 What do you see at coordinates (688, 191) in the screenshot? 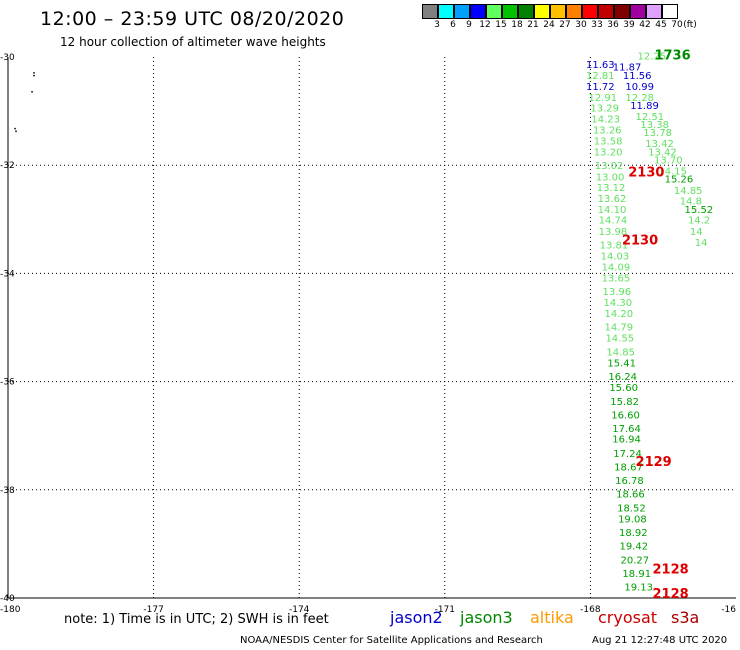
I see `wave-height-label: 14.85` at bounding box center [688, 191].